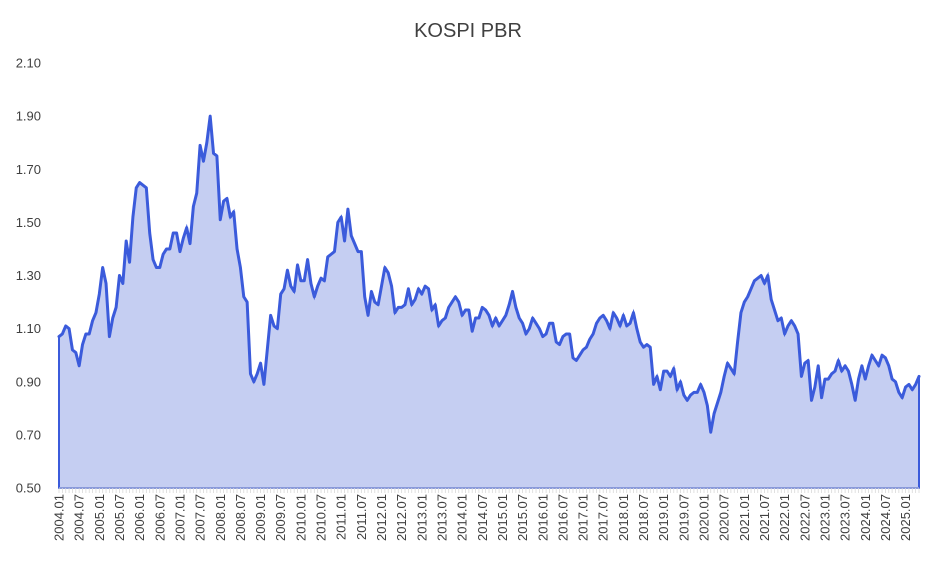  Describe the element at coordinates (905, 517) in the screenshot. I see `x-tick-label: 2025.01` at that location.